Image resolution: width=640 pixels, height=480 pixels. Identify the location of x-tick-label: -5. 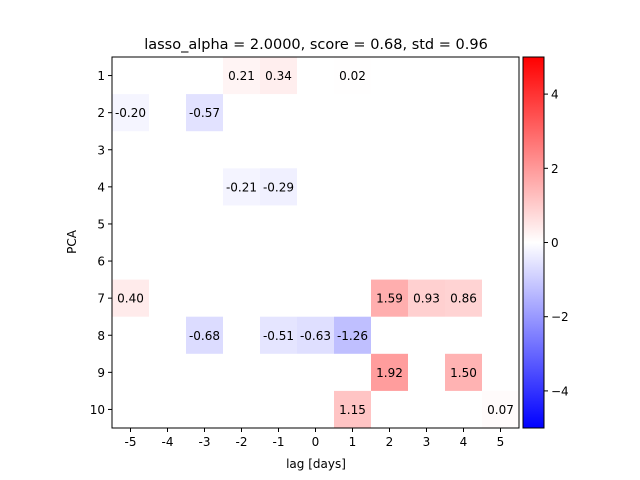
(131, 442).